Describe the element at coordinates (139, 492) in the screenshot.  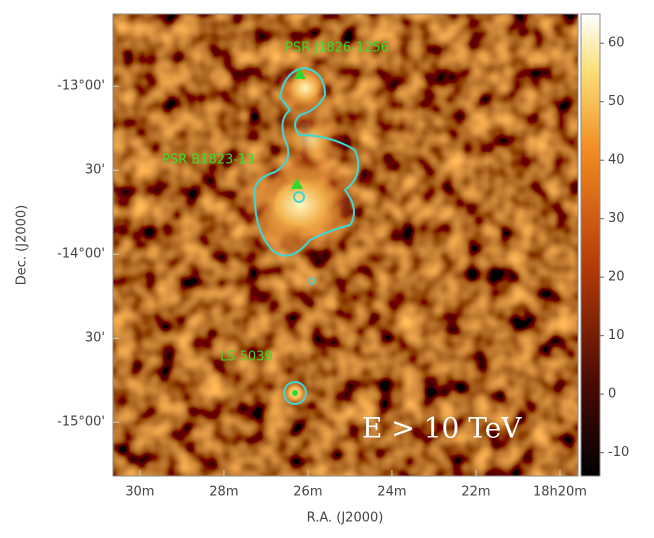
I see `x-tick-label: 30m` at that location.